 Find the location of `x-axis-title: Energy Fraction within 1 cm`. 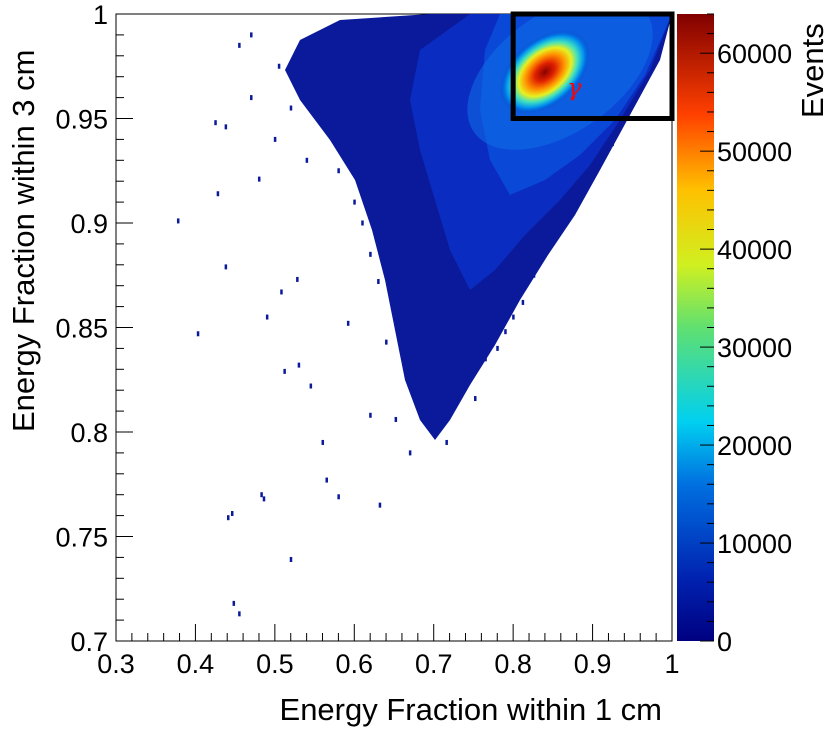

x-axis-title: Energy Fraction within 1 cm is located at coordinates (471, 709).